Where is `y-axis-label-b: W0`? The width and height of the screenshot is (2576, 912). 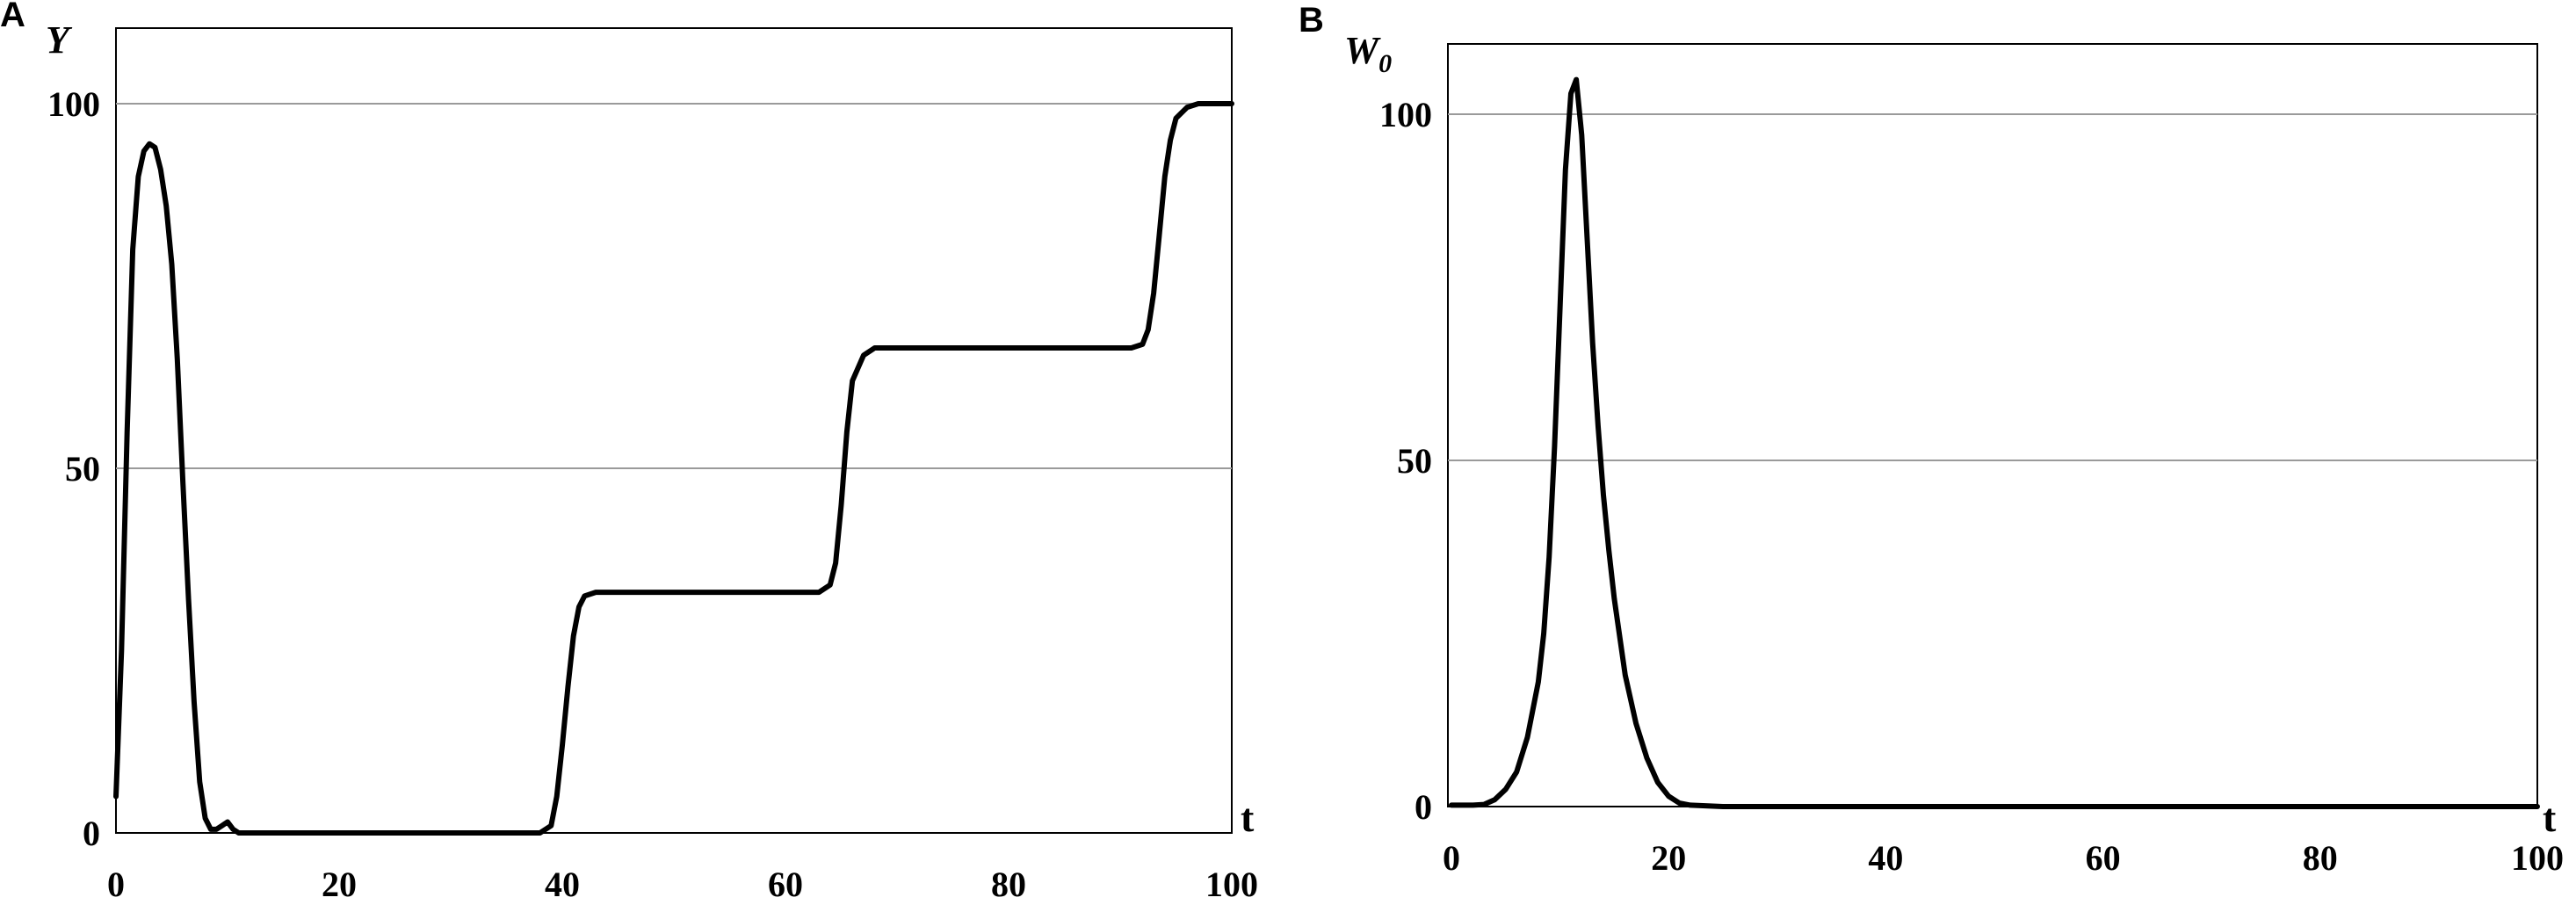
y-axis-label-b: W0 is located at coordinates (1368, 53).